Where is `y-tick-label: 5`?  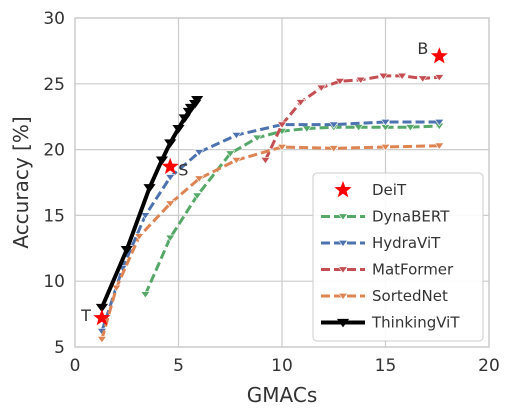
y-tick-label: 5 is located at coordinates (59, 348).